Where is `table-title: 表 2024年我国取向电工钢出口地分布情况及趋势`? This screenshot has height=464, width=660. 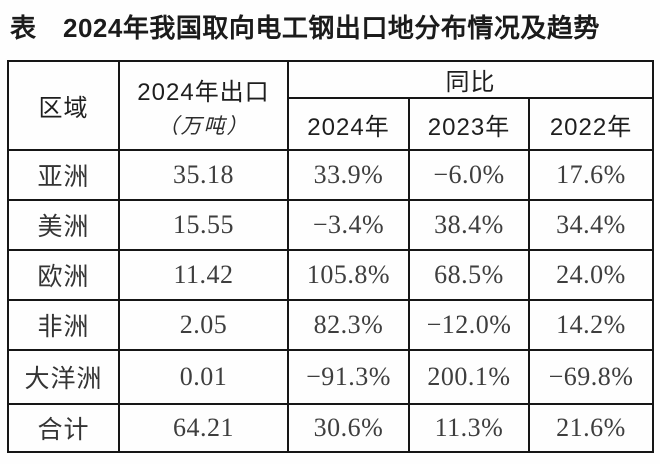 table-title: 表 2024年我国取向电工钢出口地分布情况及趋势 is located at coordinates (305, 28).